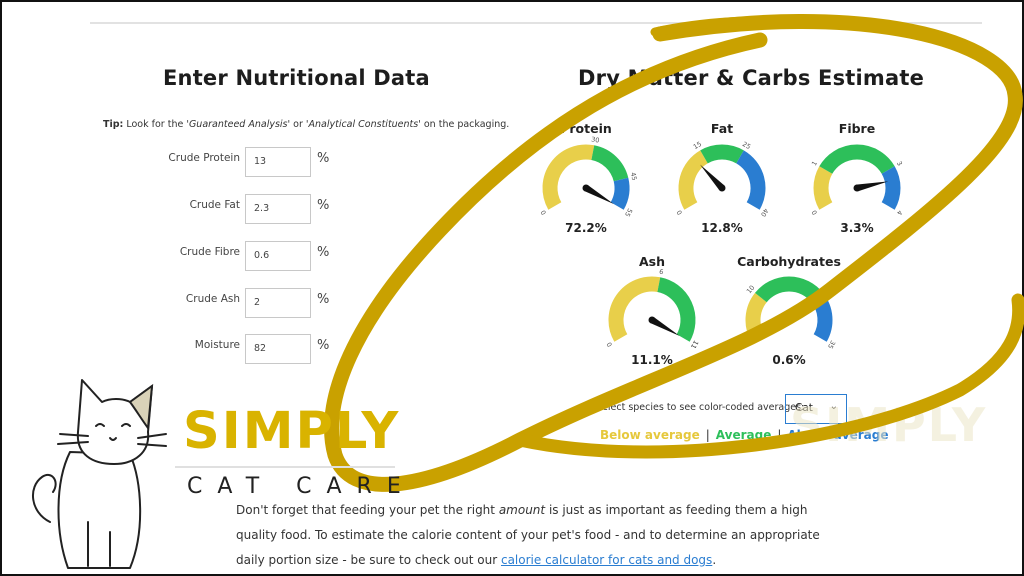 The height and width of the screenshot is (576, 1024). I want to click on field-row-ash: Crude Ash 2 %, so click(235, 304).